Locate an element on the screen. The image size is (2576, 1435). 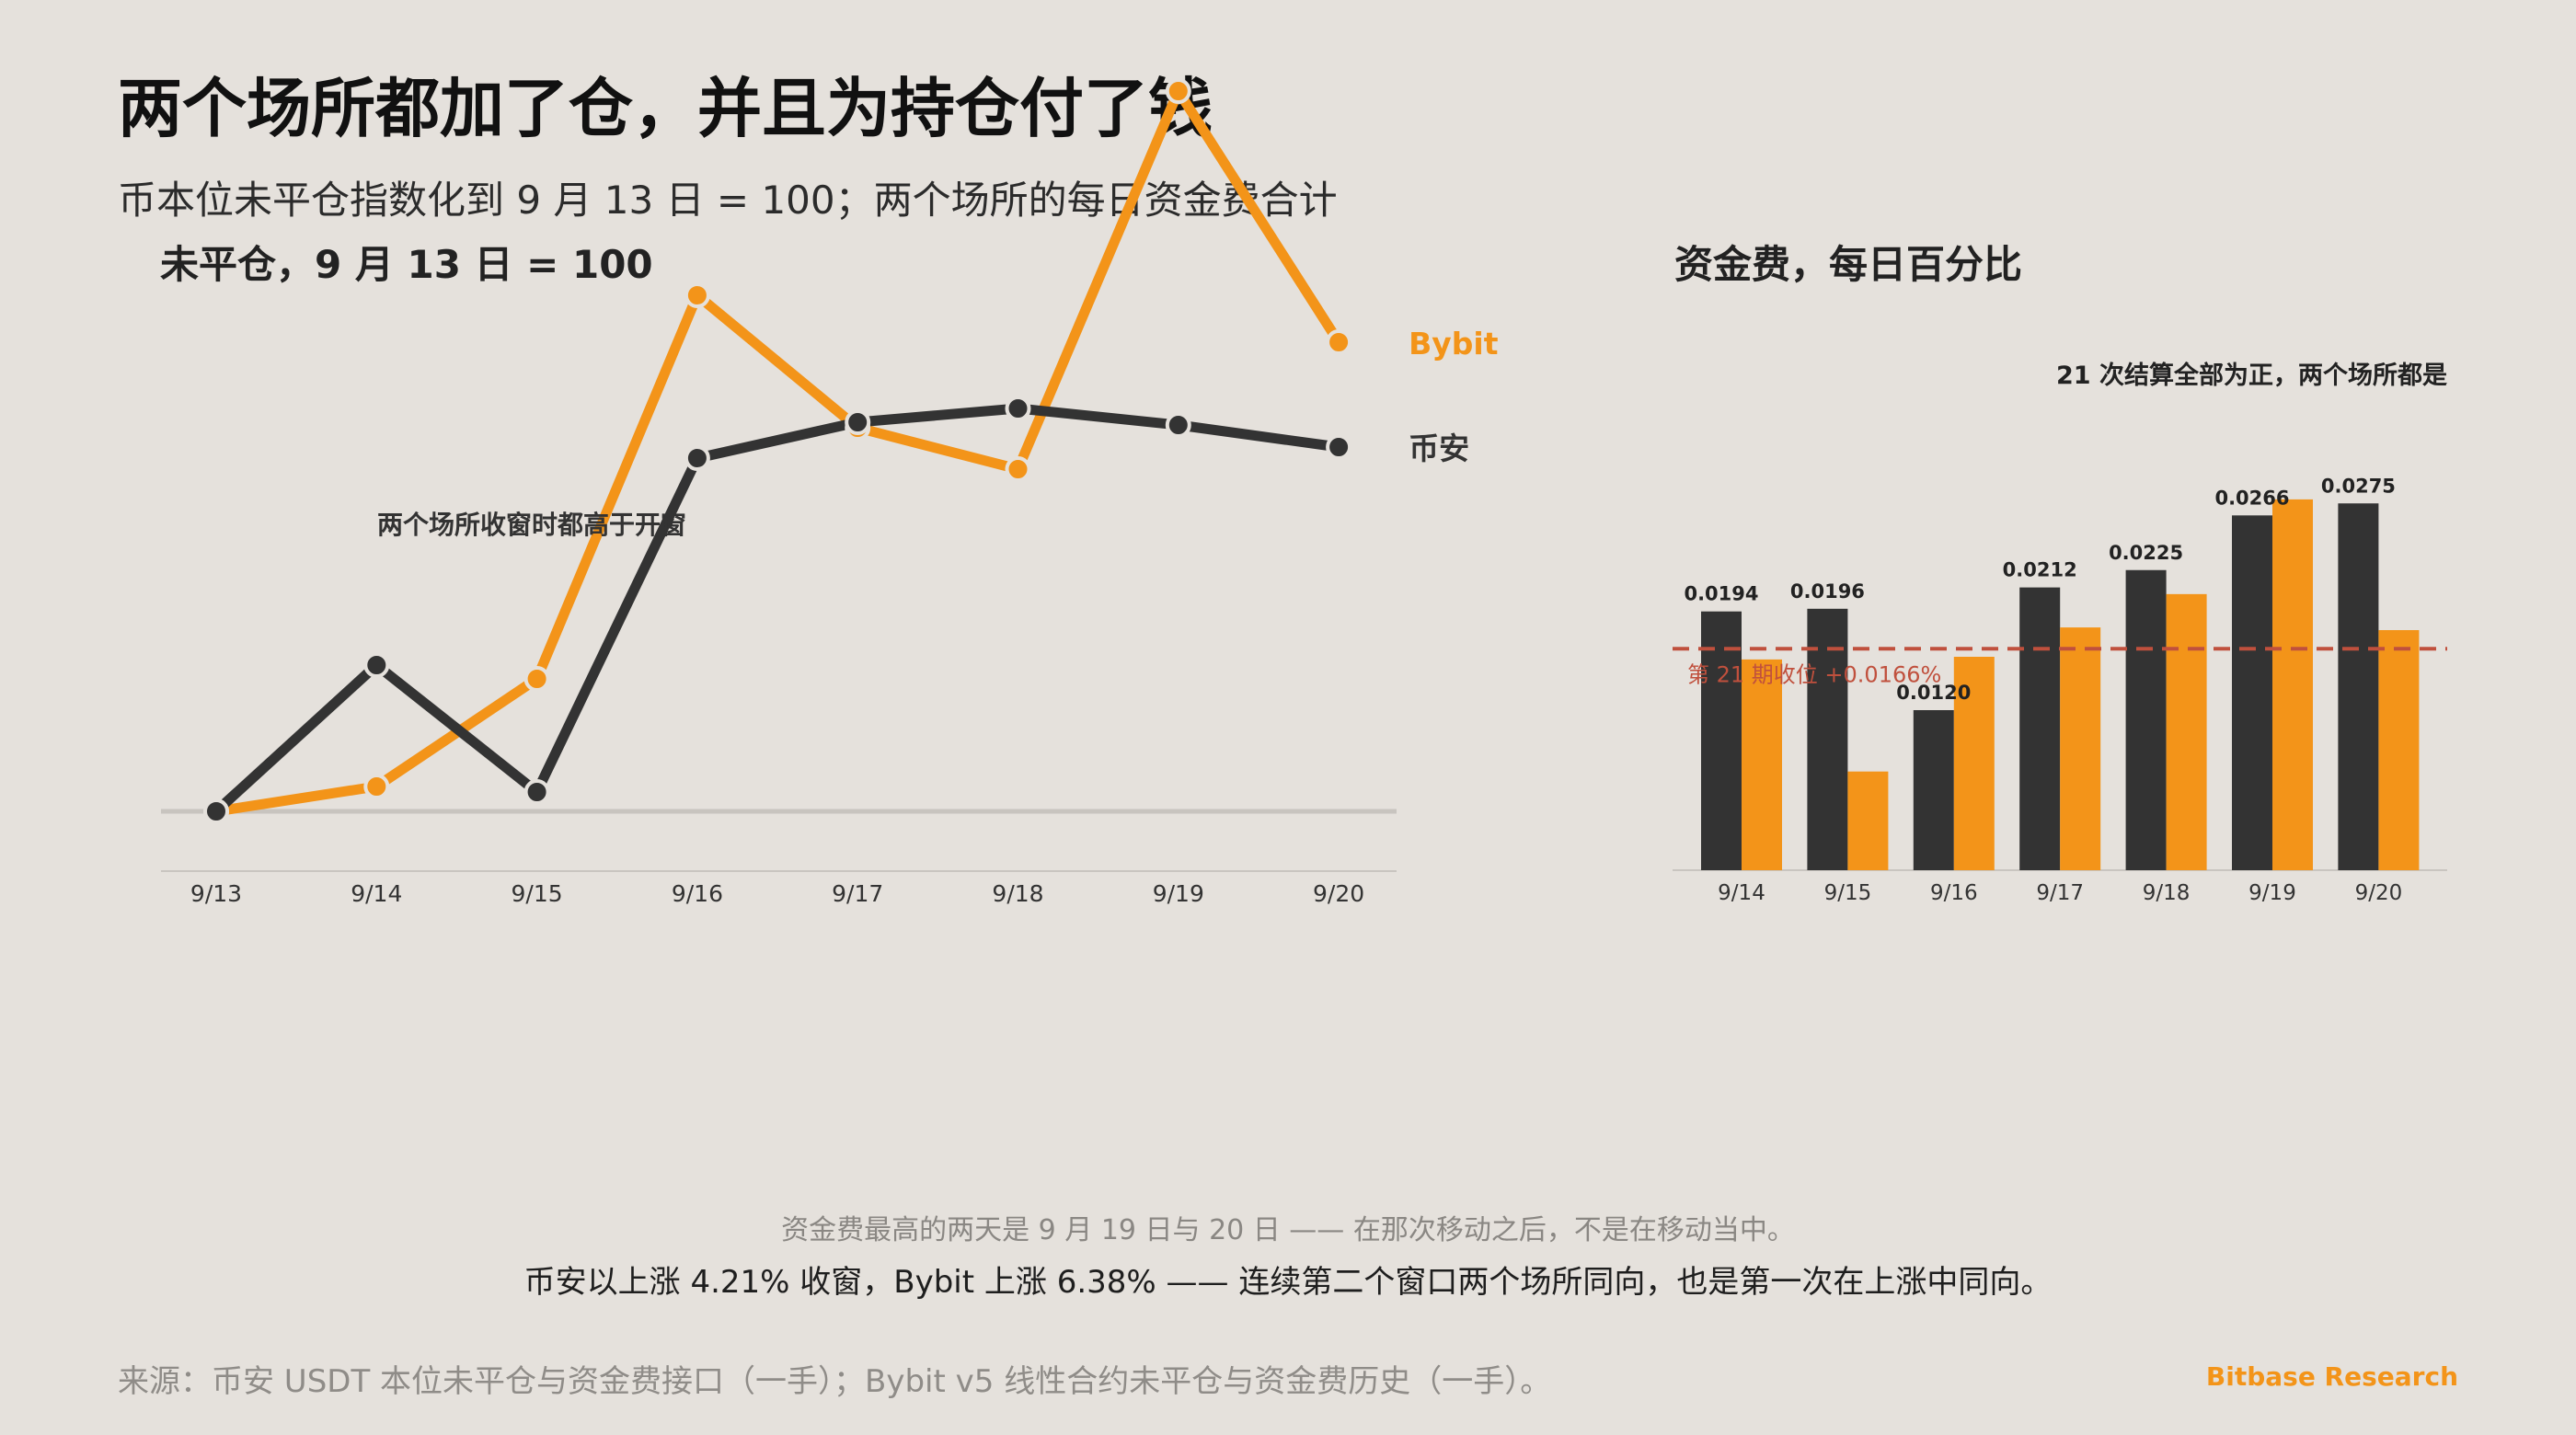
line-chart-annotation: 两个场所收窗时都高于开窗 is located at coordinates (531, 525).